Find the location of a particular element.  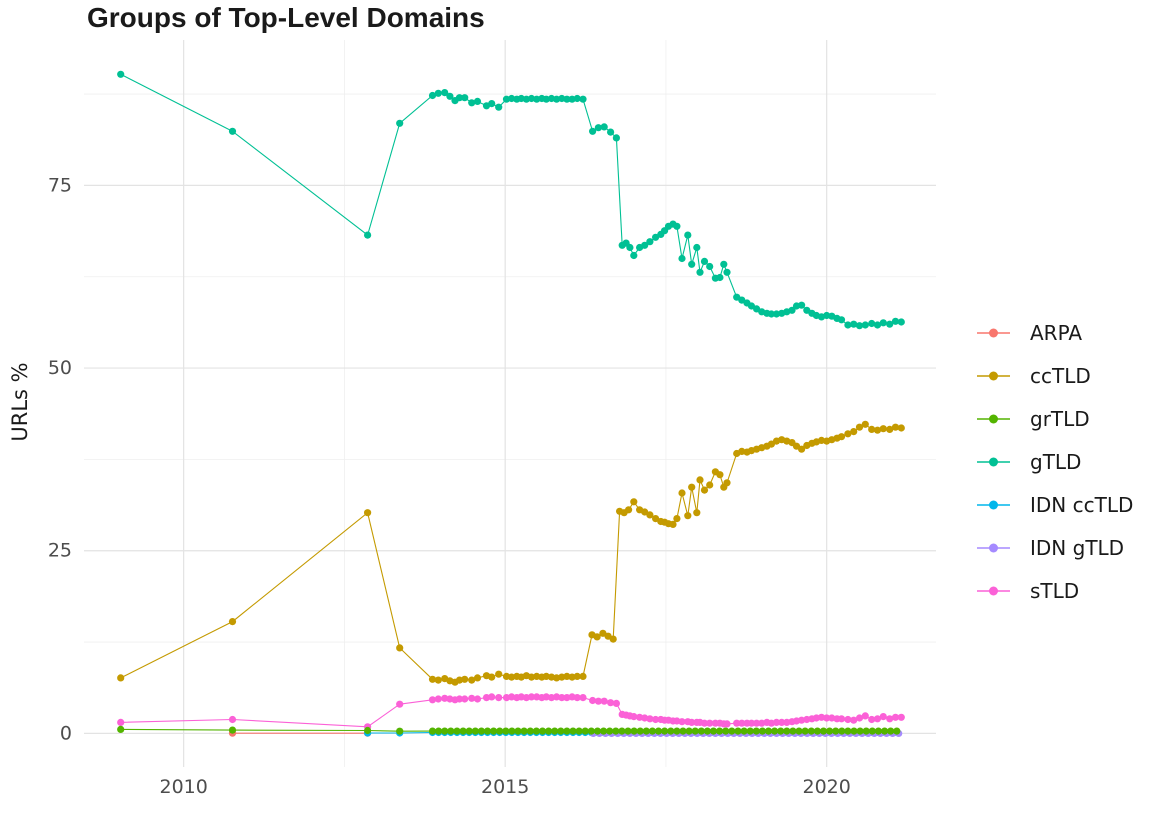

legend-item-grtld: grTLD is located at coordinates (1033, 419).